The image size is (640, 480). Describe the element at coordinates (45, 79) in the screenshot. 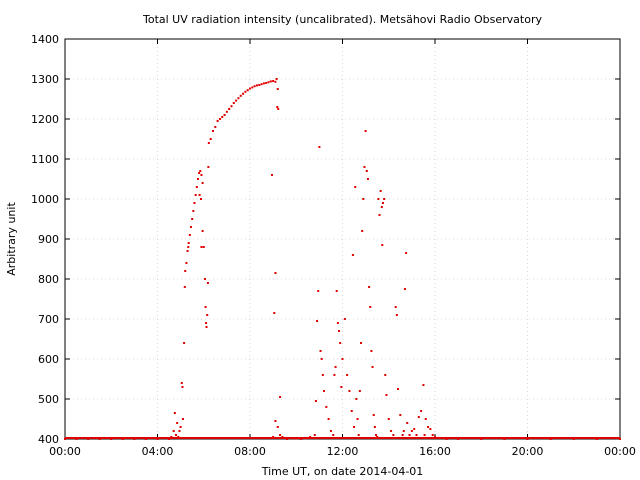

I see `y-tick-label: 1300` at that location.